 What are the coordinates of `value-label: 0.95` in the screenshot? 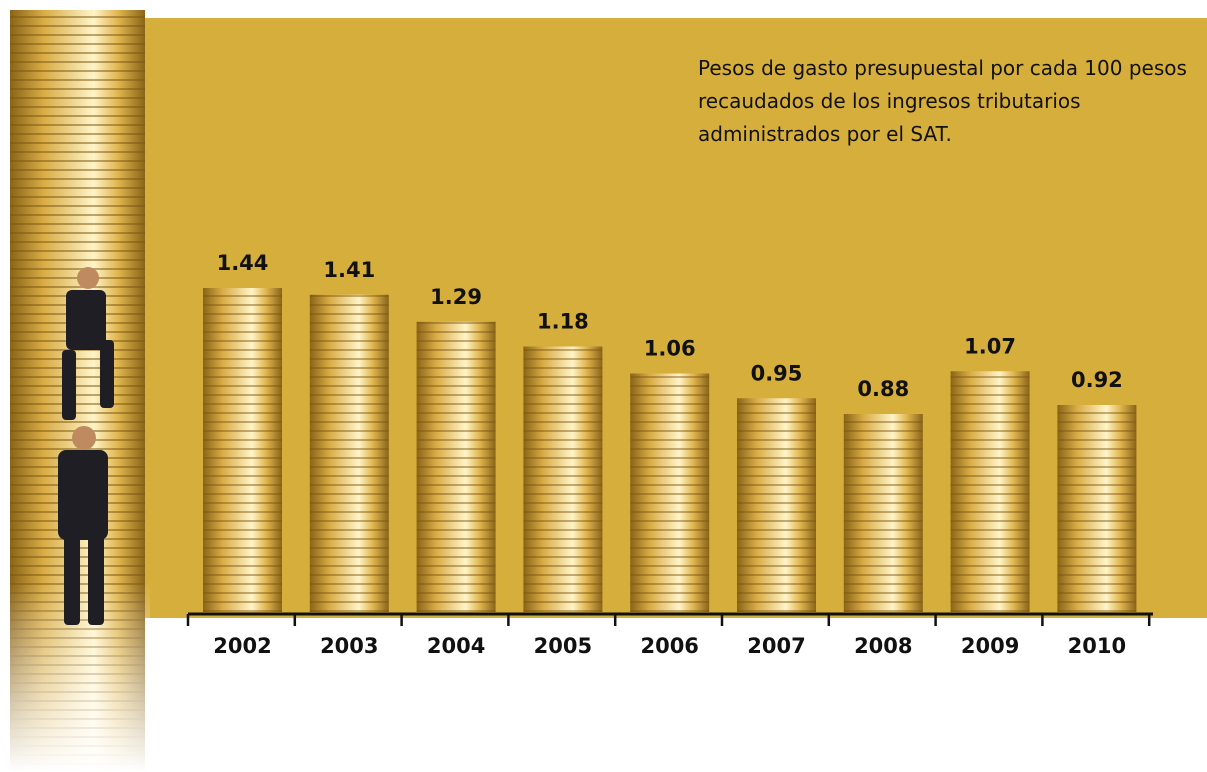 It's located at (777, 373).